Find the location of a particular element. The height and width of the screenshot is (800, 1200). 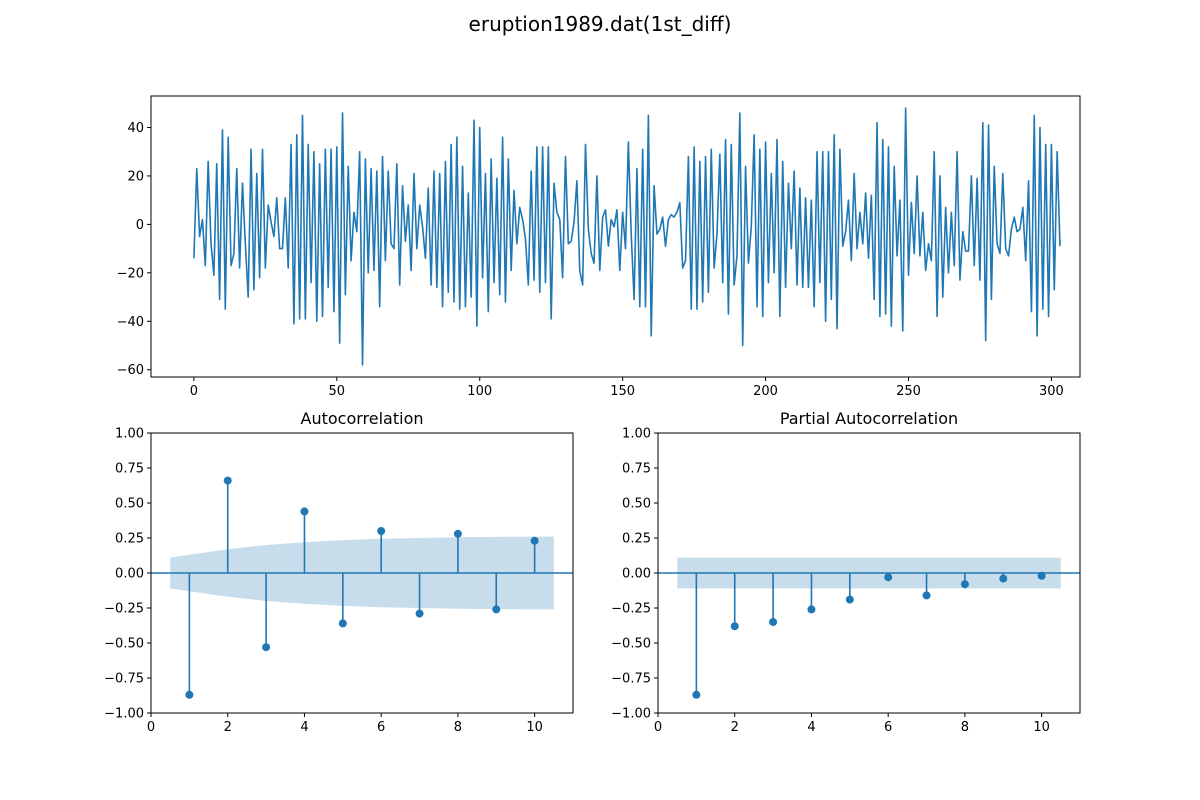

panel-title: Partial Autocorrelation is located at coordinates (869, 418).